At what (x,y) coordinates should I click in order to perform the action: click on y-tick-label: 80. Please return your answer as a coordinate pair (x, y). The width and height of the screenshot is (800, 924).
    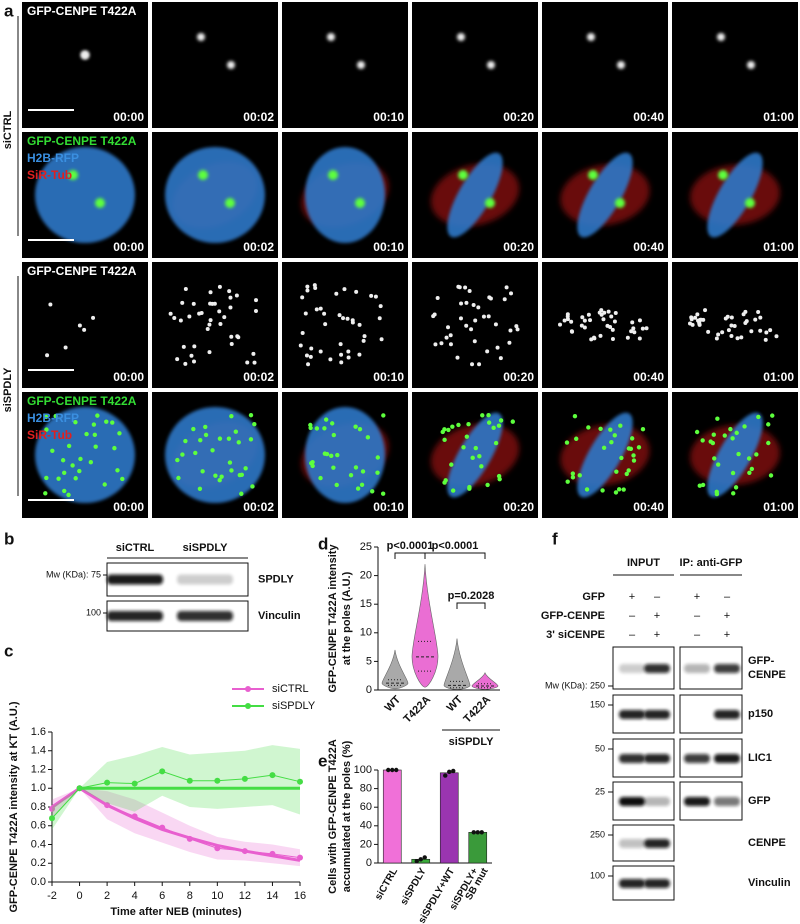
    Looking at the image, I should click on (366, 789).